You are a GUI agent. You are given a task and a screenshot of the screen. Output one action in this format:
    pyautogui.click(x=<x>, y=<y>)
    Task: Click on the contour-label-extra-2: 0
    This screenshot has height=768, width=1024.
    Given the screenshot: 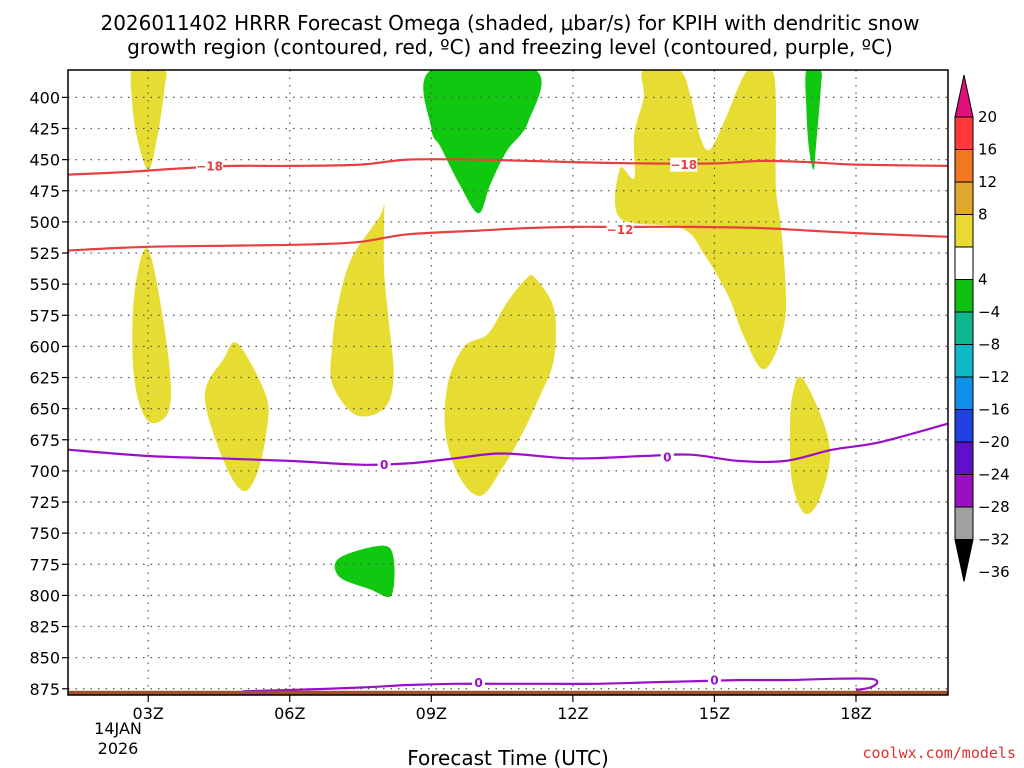 What is the action you would take?
    pyautogui.click(x=667, y=458)
    